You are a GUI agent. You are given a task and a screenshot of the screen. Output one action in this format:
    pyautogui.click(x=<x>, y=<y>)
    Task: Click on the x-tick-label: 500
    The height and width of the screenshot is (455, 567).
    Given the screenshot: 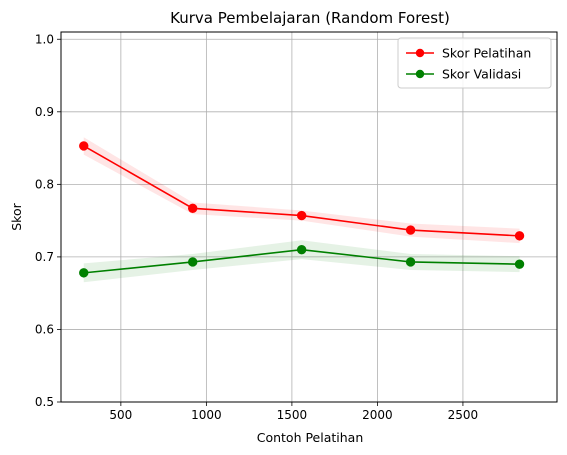 What is the action you would take?
    pyautogui.click(x=120, y=415)
    